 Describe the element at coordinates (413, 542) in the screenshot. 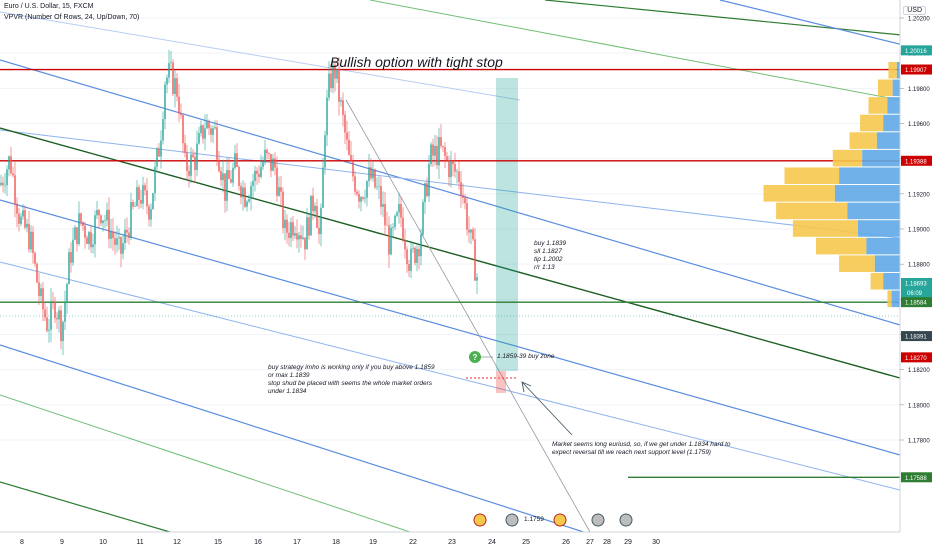

I see `x-tick-label: 22` at that location.